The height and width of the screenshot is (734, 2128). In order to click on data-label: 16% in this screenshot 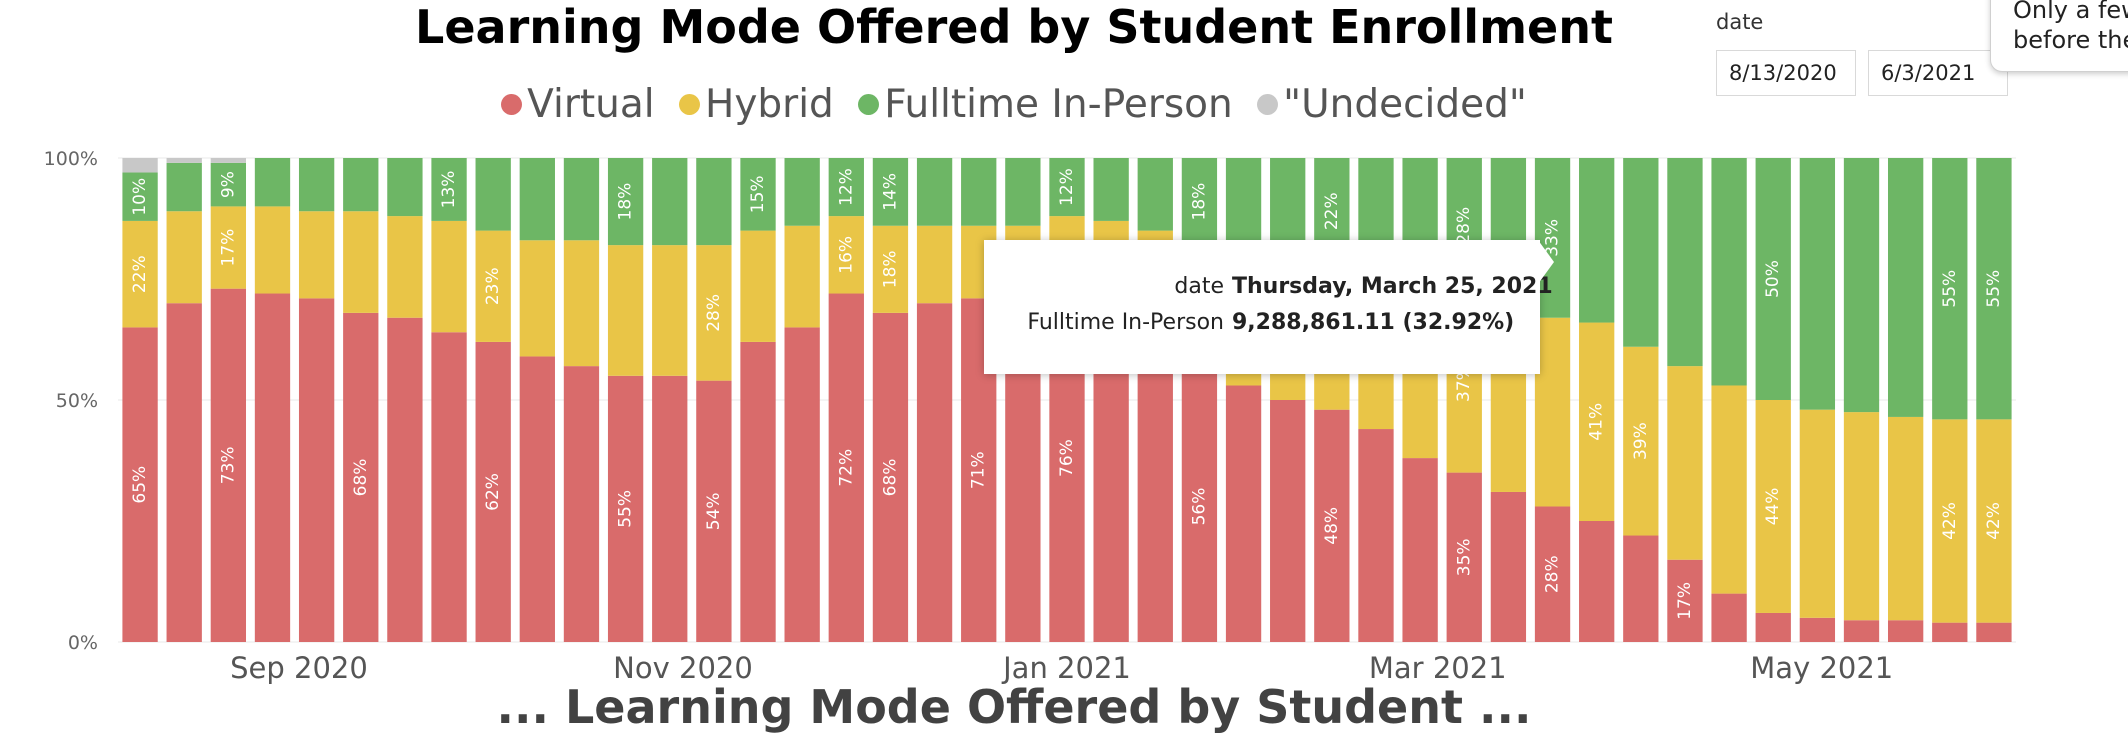, I will do `click(846, 255)`.